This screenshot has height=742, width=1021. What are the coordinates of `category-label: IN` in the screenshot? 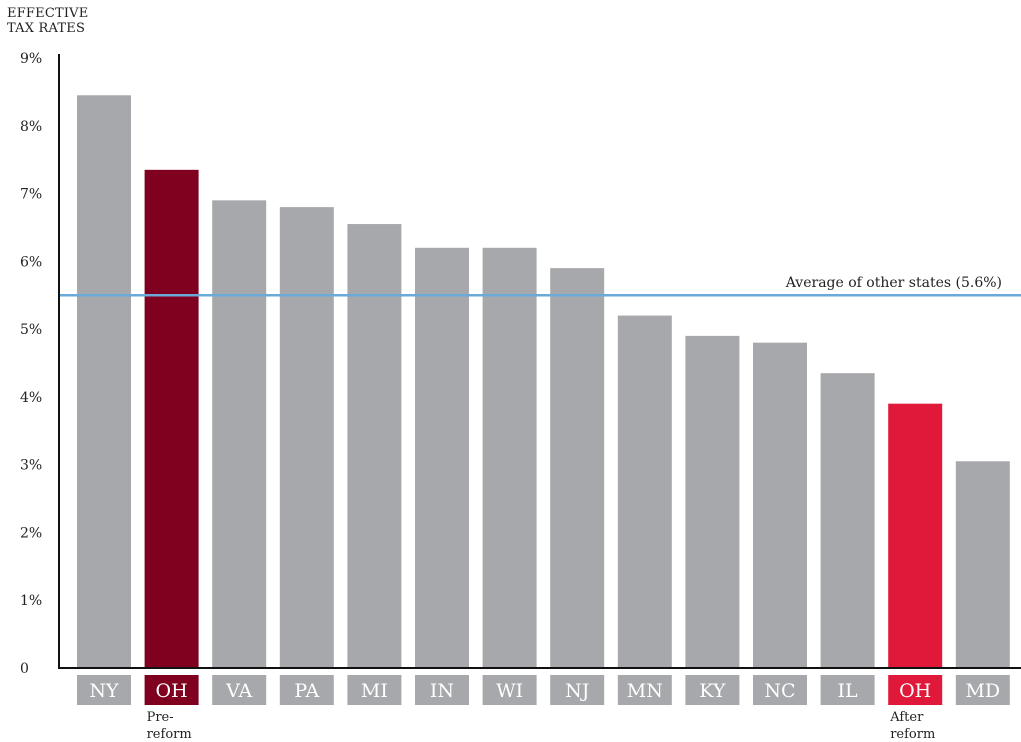 It's located at (442, 691).